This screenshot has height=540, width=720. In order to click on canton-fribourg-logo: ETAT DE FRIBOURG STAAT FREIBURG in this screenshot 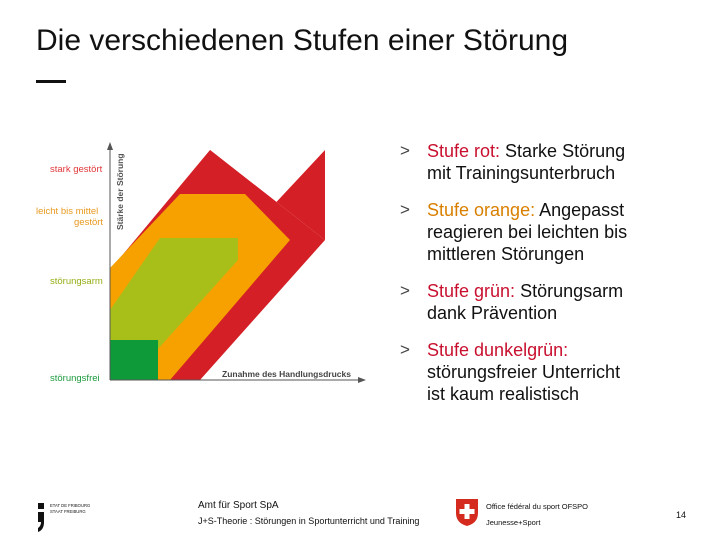, I will do `click(64, 517)`.